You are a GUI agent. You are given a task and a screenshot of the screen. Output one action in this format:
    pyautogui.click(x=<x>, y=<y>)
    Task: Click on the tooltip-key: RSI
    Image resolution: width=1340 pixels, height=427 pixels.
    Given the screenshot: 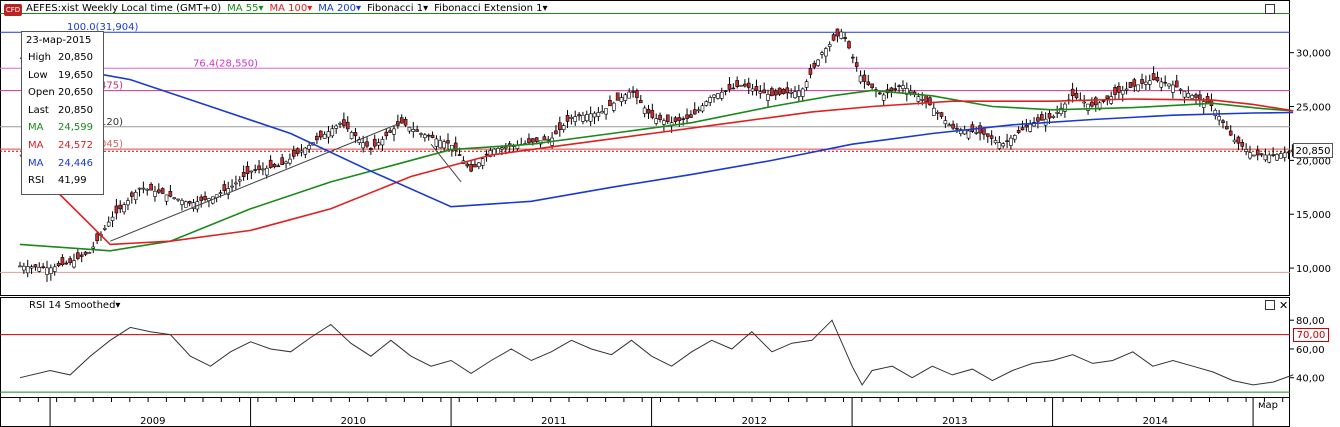 What is the action you would take?
    pyautogui.click(x=36, y=181)
    